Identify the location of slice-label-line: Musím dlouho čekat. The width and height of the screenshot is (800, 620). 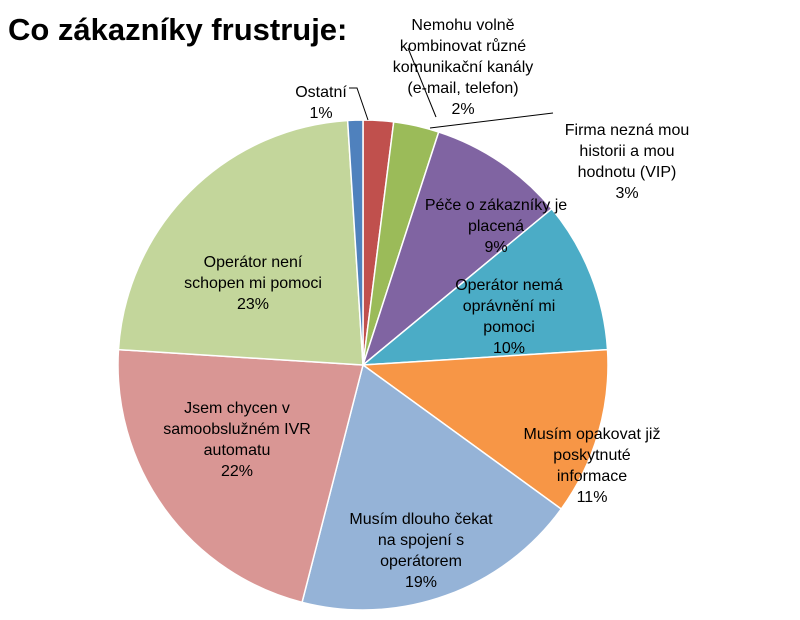
(421, 519).